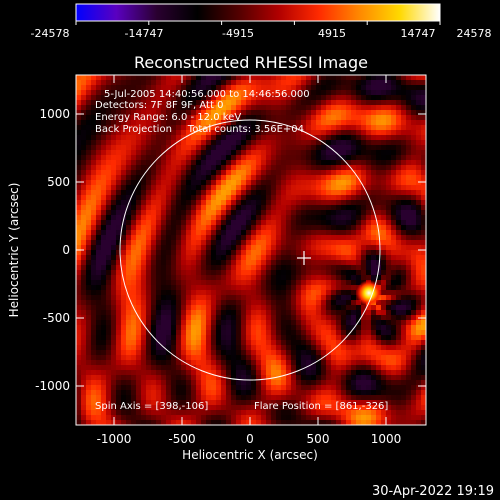  Describe the element at coordinates (144, 33) in the screenshot. I see `colorbar-tick-label: -14747` at that location.